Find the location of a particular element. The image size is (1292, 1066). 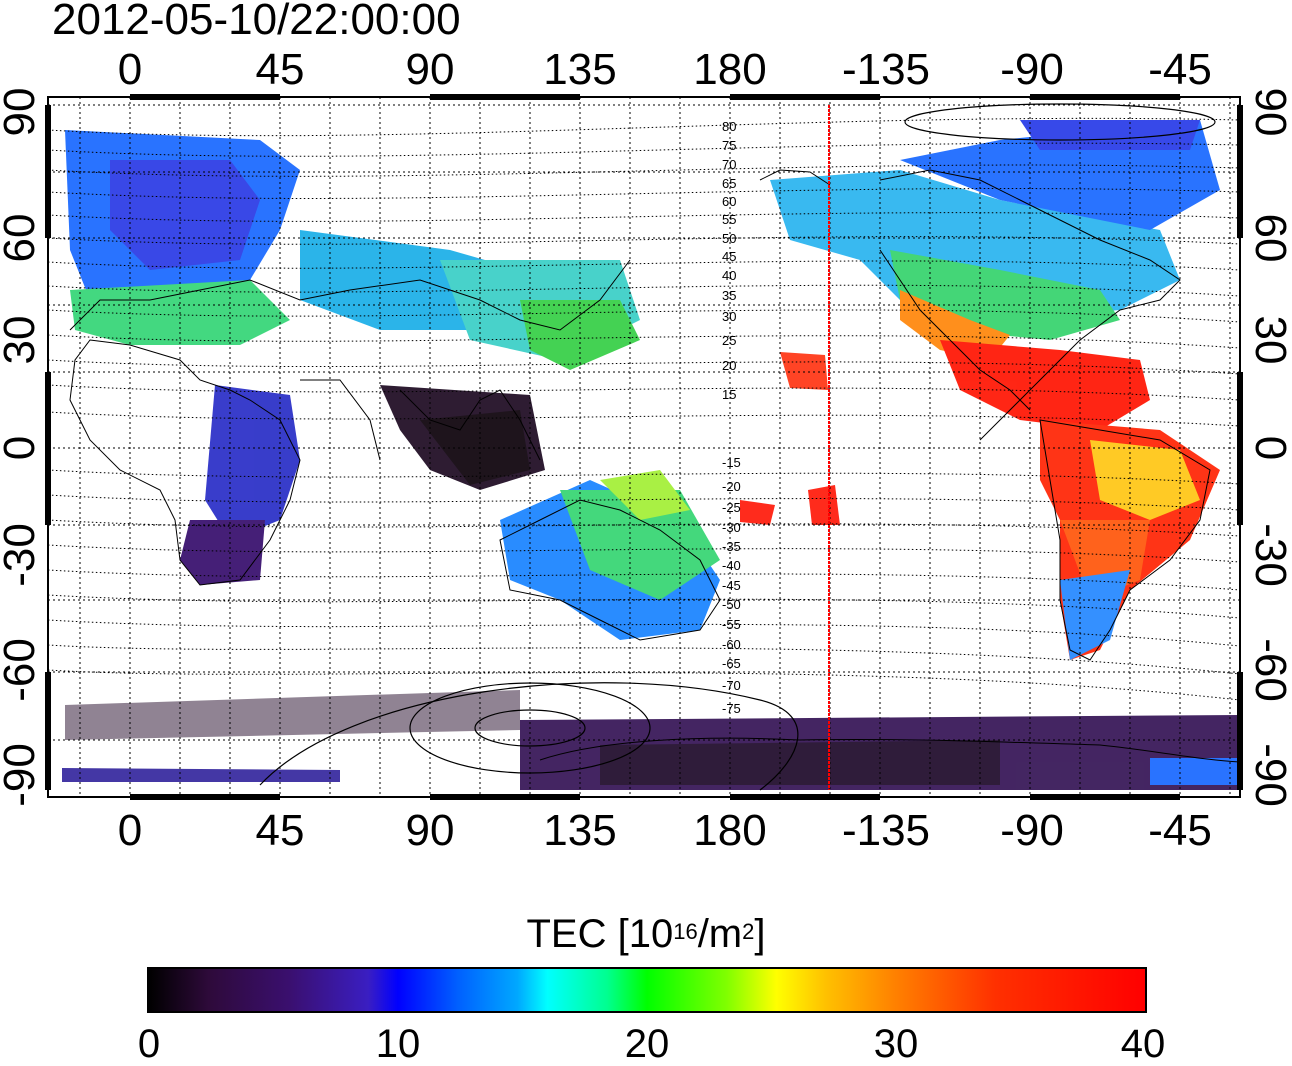

y-left-tick-label: 30 is located at coordinates (22, 340).